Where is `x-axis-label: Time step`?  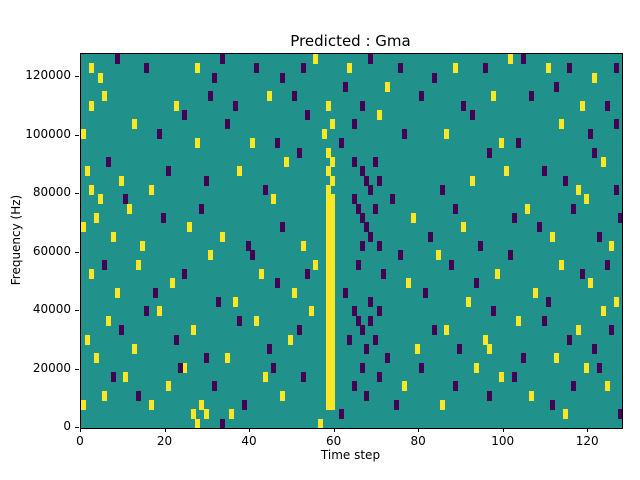
x-axis-label: Time step is located at coordinates (350, 455).